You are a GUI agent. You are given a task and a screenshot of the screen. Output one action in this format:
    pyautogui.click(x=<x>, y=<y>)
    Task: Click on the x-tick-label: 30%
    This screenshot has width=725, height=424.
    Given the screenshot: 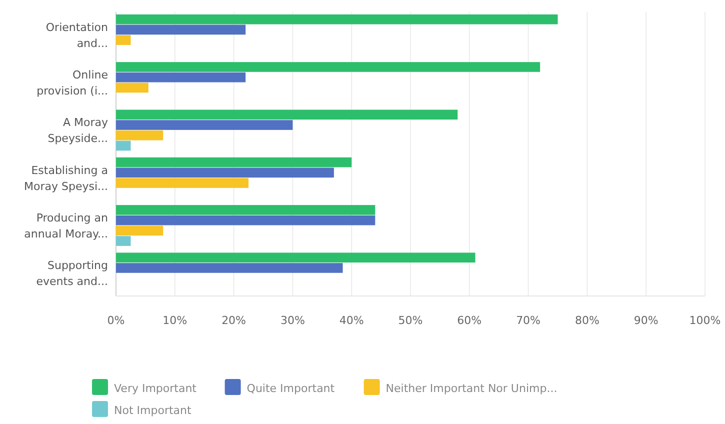 What is the action you would take?
    pyautogui.click(x=292, y=320)
    